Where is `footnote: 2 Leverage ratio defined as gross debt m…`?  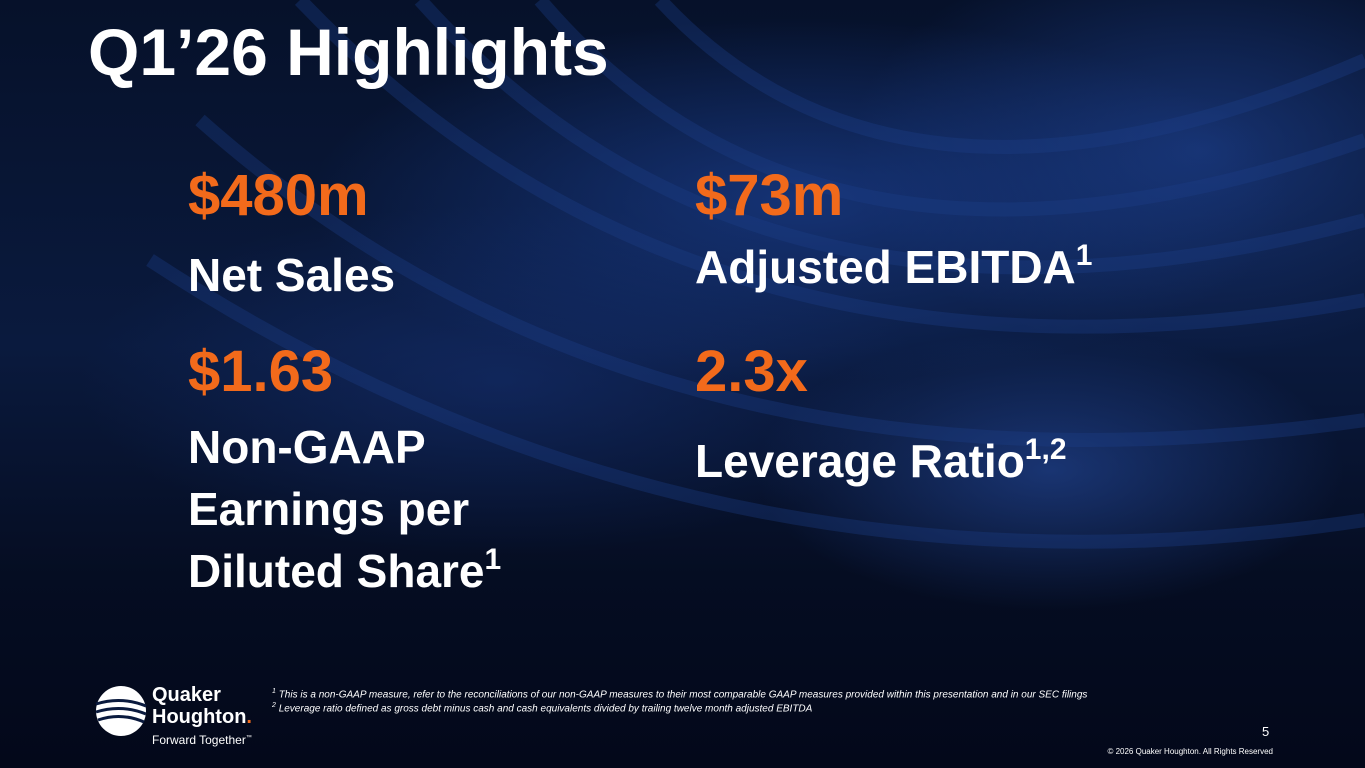
footnote: 2 Leverage ratio defined as gross debt m… is located at coordinates (542, 708).